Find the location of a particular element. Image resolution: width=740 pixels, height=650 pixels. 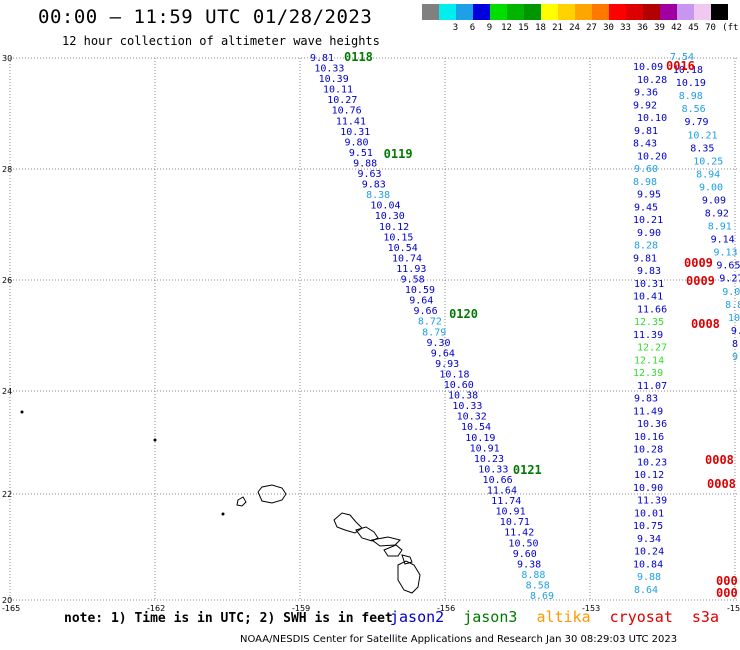

swh-value: 10.21 is located at coordinates (702, 135).